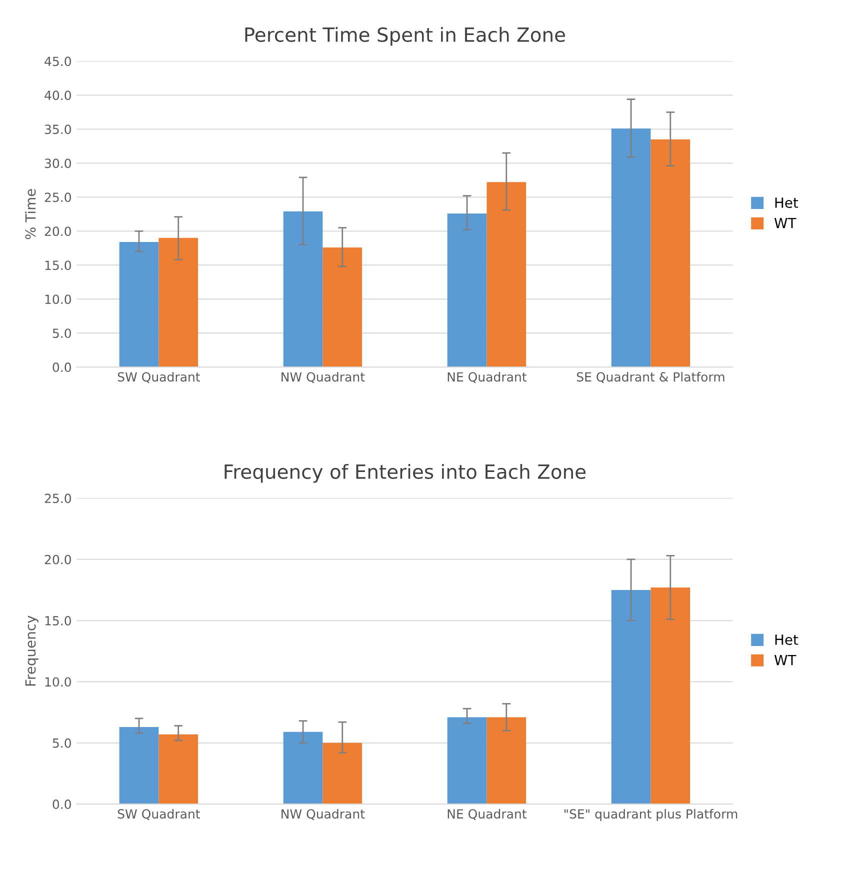 This screenshot has width=852, height=874. What do you see at coordinates (57, 129) in the screenshot?
I see `y-tick-label: 35.0` at bounding box center [57, 129].